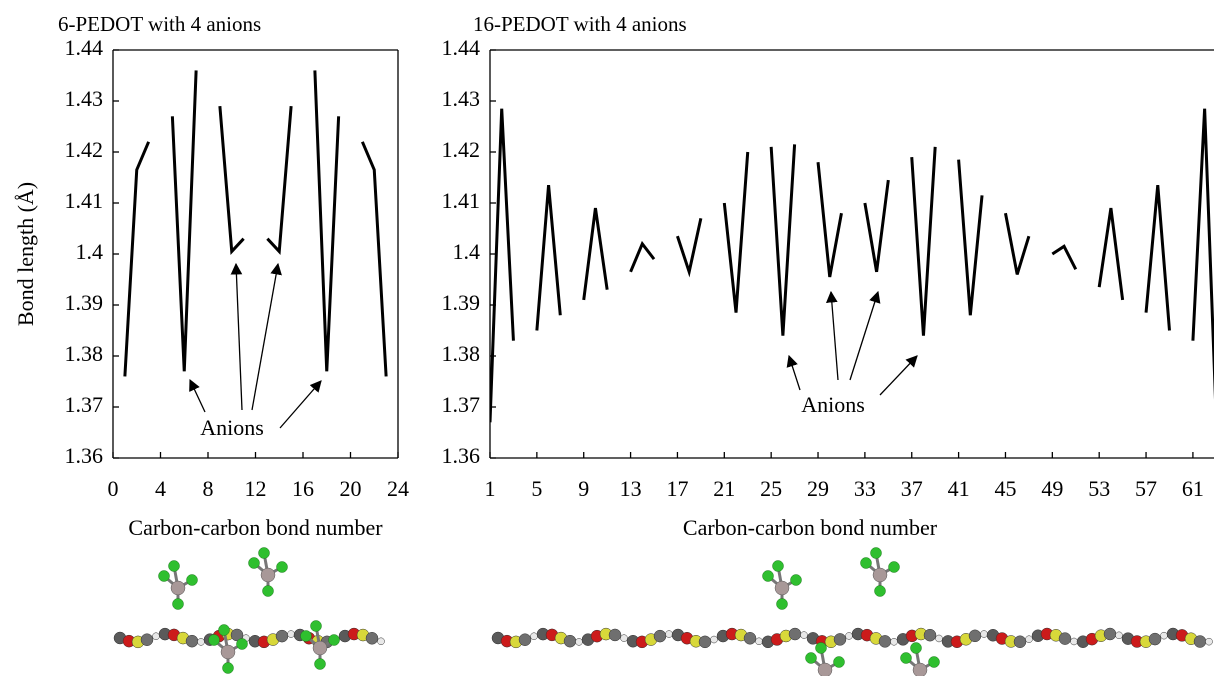 This screenshot has height=676, width=1214. I want to click on x-tick-label: 41, so click(959, 488).